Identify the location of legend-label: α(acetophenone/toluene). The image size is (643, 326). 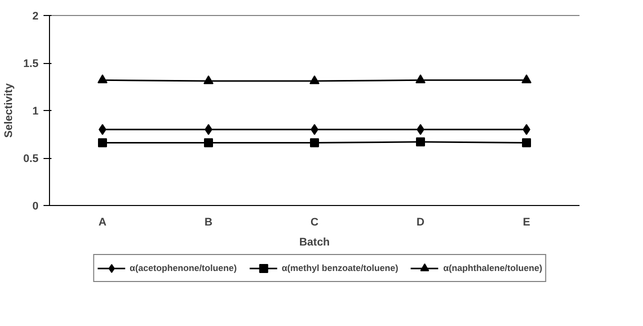
(183, 268).